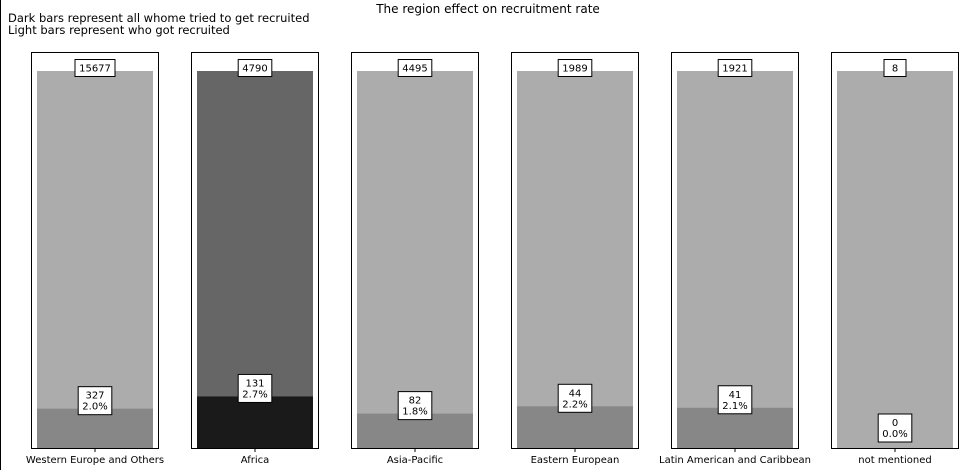 This screenshot has height=470, width=964. I want to click on total-value-label: 15677, so click(95, 69).